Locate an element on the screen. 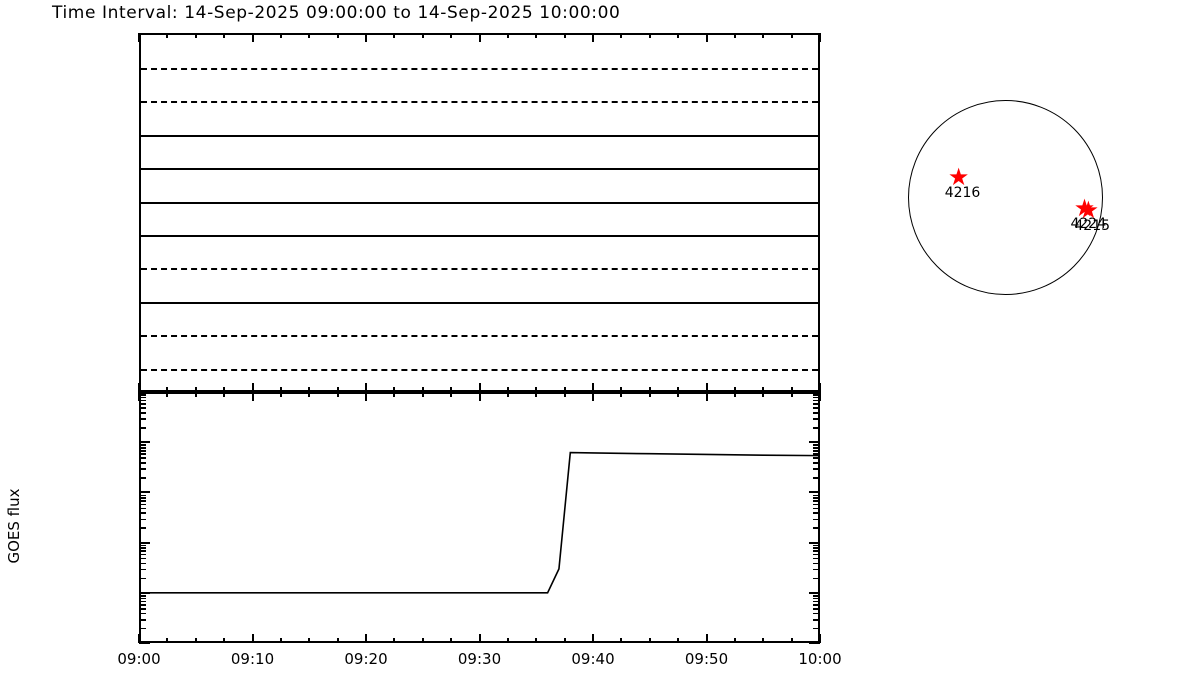 Image resolution: width=1200 pixels, height=700 pixels. solar-disk-map: ★ 4216 ★ 4224 ★ 4215 is located at coordinates (1010, 205).